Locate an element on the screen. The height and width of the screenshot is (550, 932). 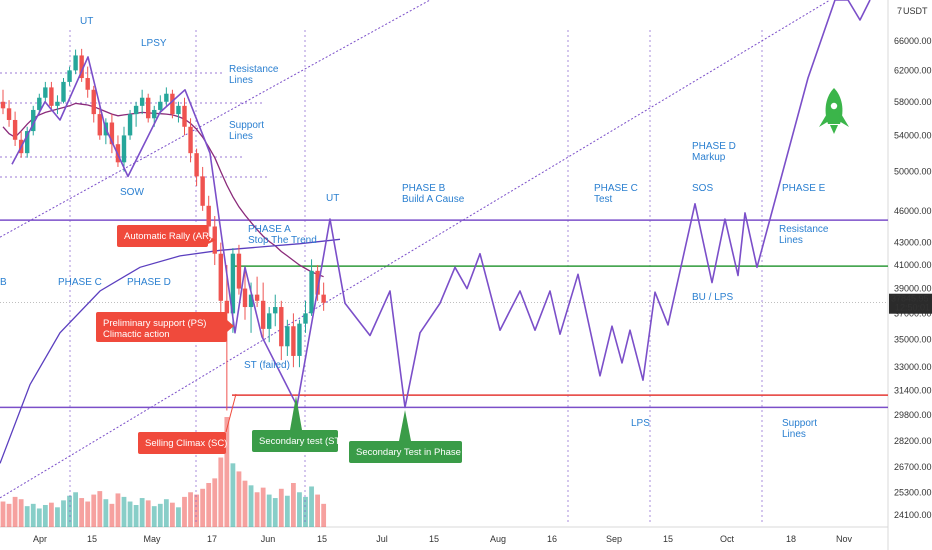
annotation-phase-a-1: Stop The Trend is located at coordinates (282, 240).